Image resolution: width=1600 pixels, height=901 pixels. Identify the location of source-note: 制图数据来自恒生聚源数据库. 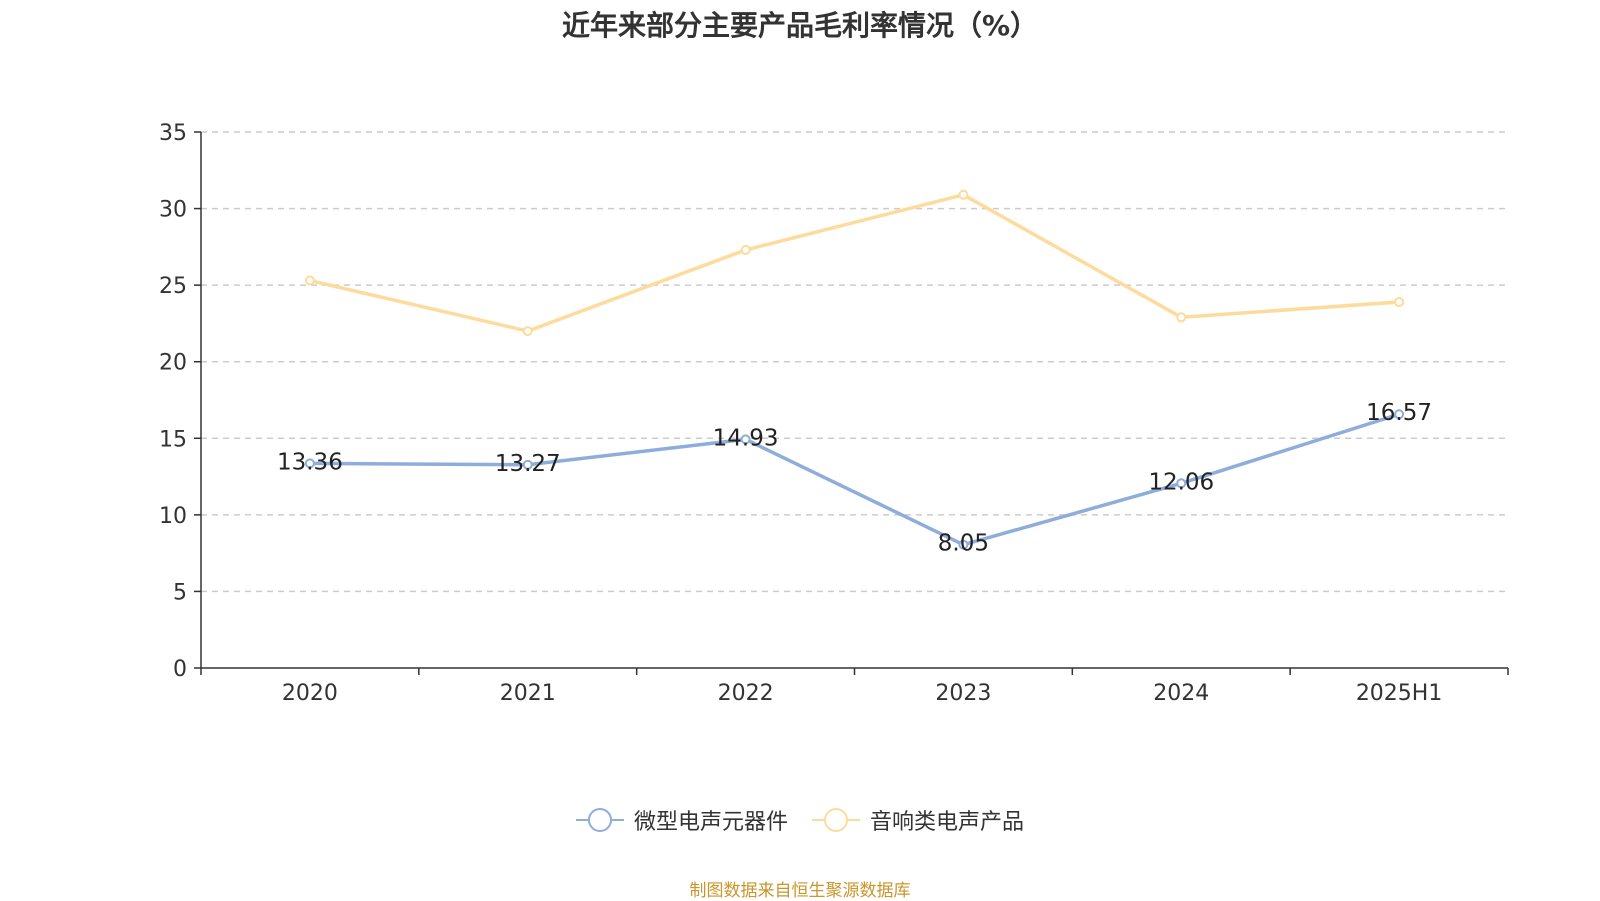
(800, 891).